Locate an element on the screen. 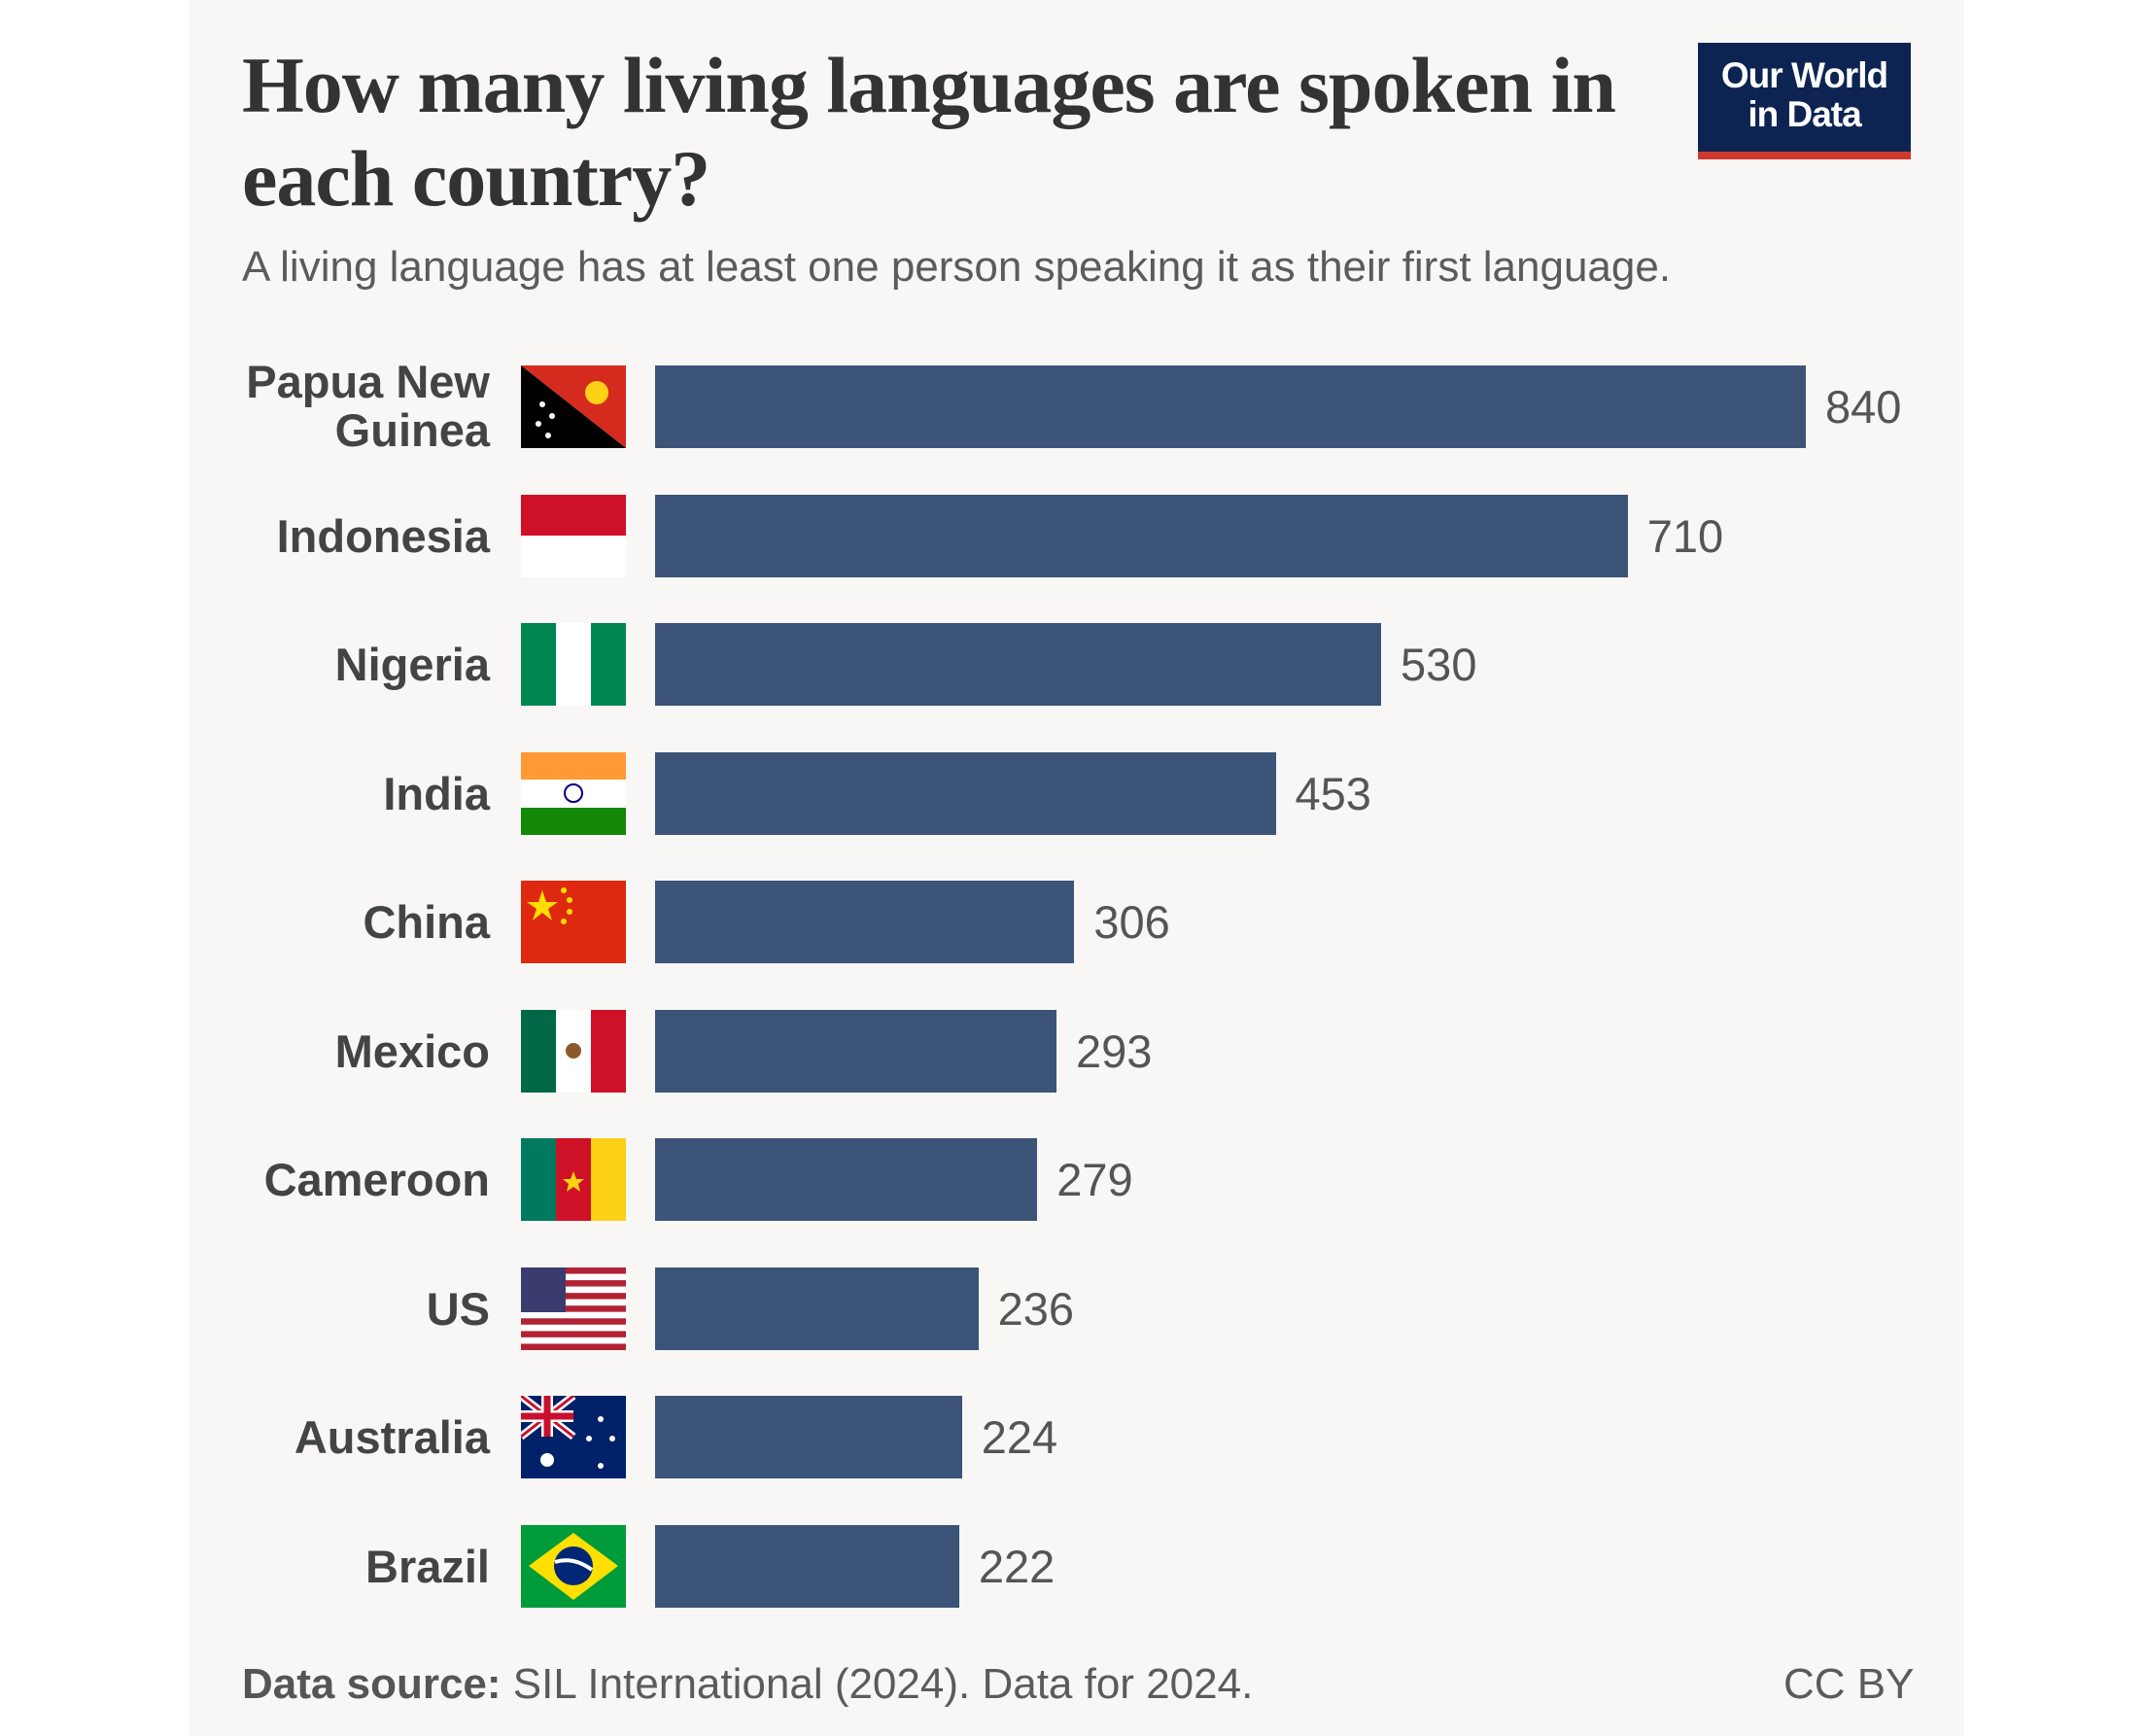 The image size is (2146, 1736). value-label: 222 is located at coordinates (1017, 1566).